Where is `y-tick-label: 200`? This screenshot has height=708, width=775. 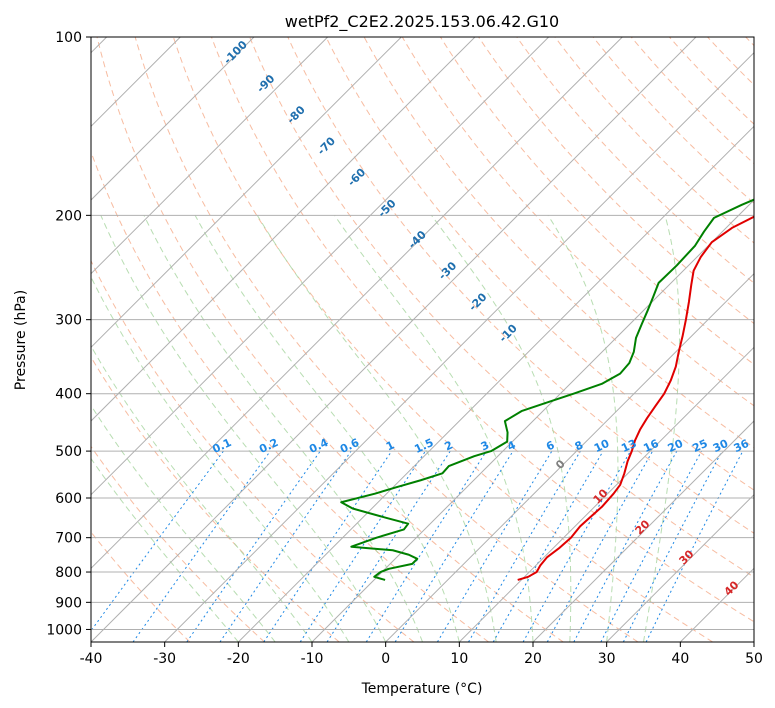 y-tick-label: 200 is located at coordinates (68, 216).